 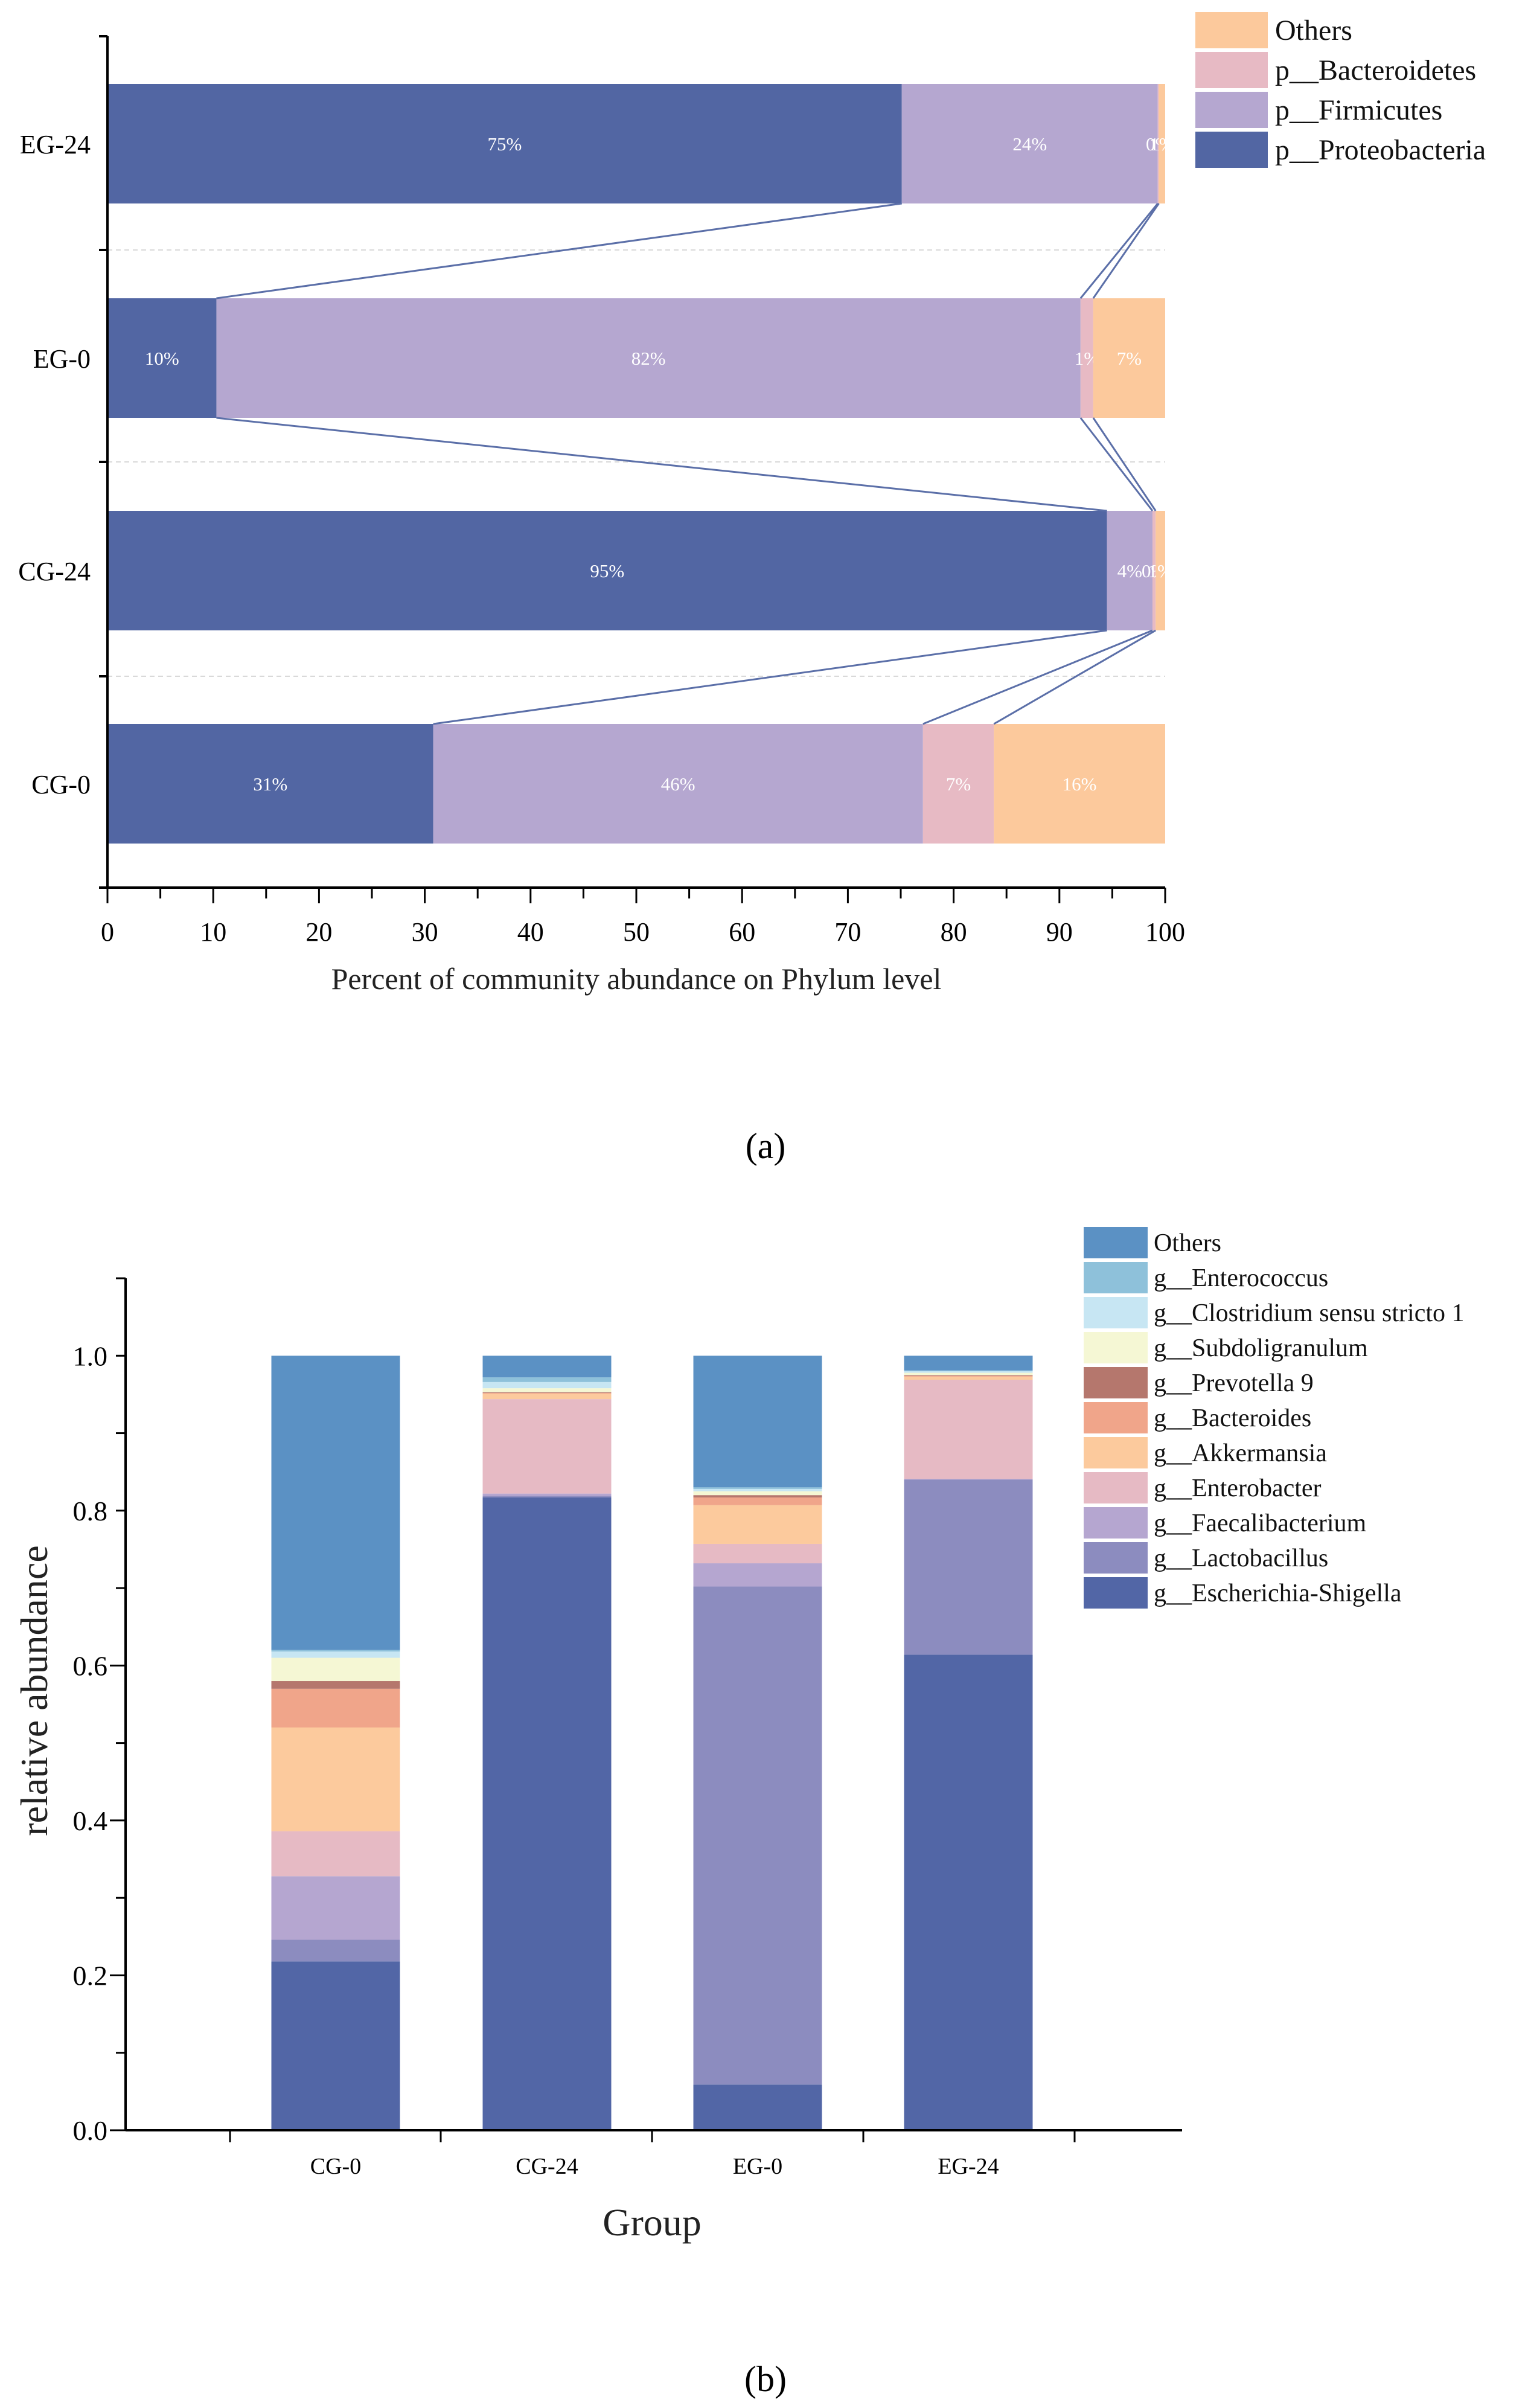 What do you see at coordinates (1116, 1558) in the screenshot?
I see `legend-swatch-g-lactobacillus` at bounding box center [1116, 1558].